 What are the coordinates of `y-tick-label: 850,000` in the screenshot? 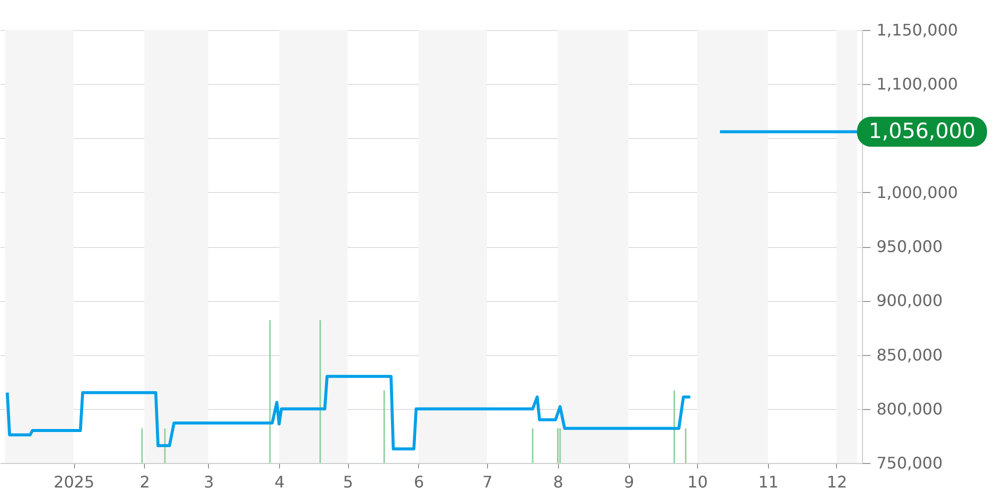 It's located at (909, 354).